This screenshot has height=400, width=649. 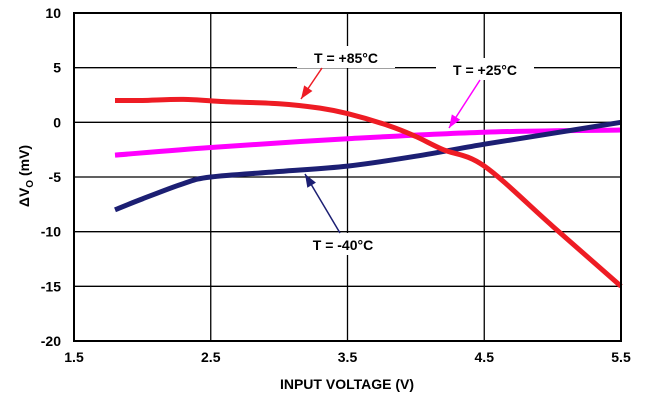 I want to click on y-tick-label: -15, so click(x=51, y=286).